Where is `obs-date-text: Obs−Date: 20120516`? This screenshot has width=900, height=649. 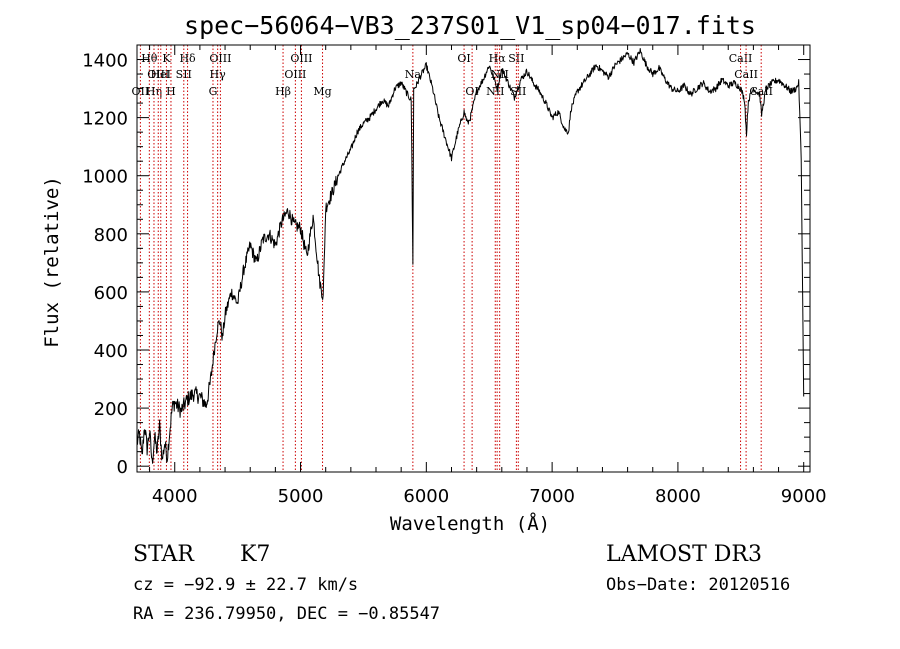
obs-date-text: Obs−Date: 20120516 is located at coordinates (698, 585).